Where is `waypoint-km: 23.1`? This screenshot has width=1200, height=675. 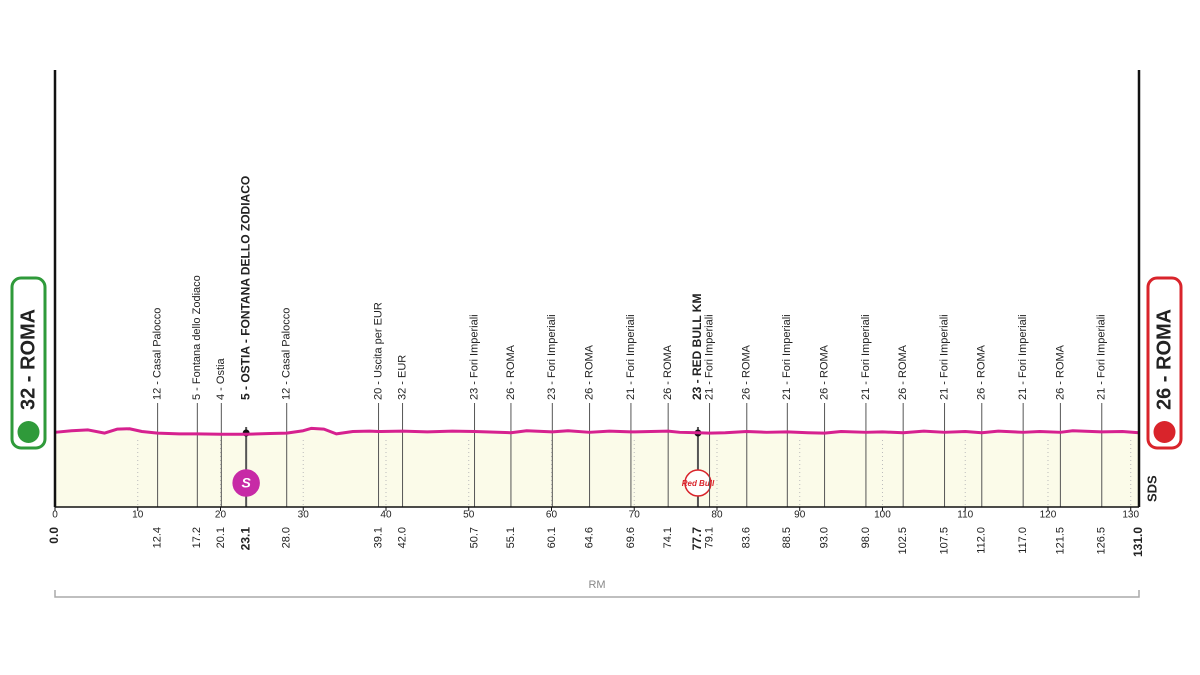
waypoint-km: 23.1 is located at coordinates (245, 539).